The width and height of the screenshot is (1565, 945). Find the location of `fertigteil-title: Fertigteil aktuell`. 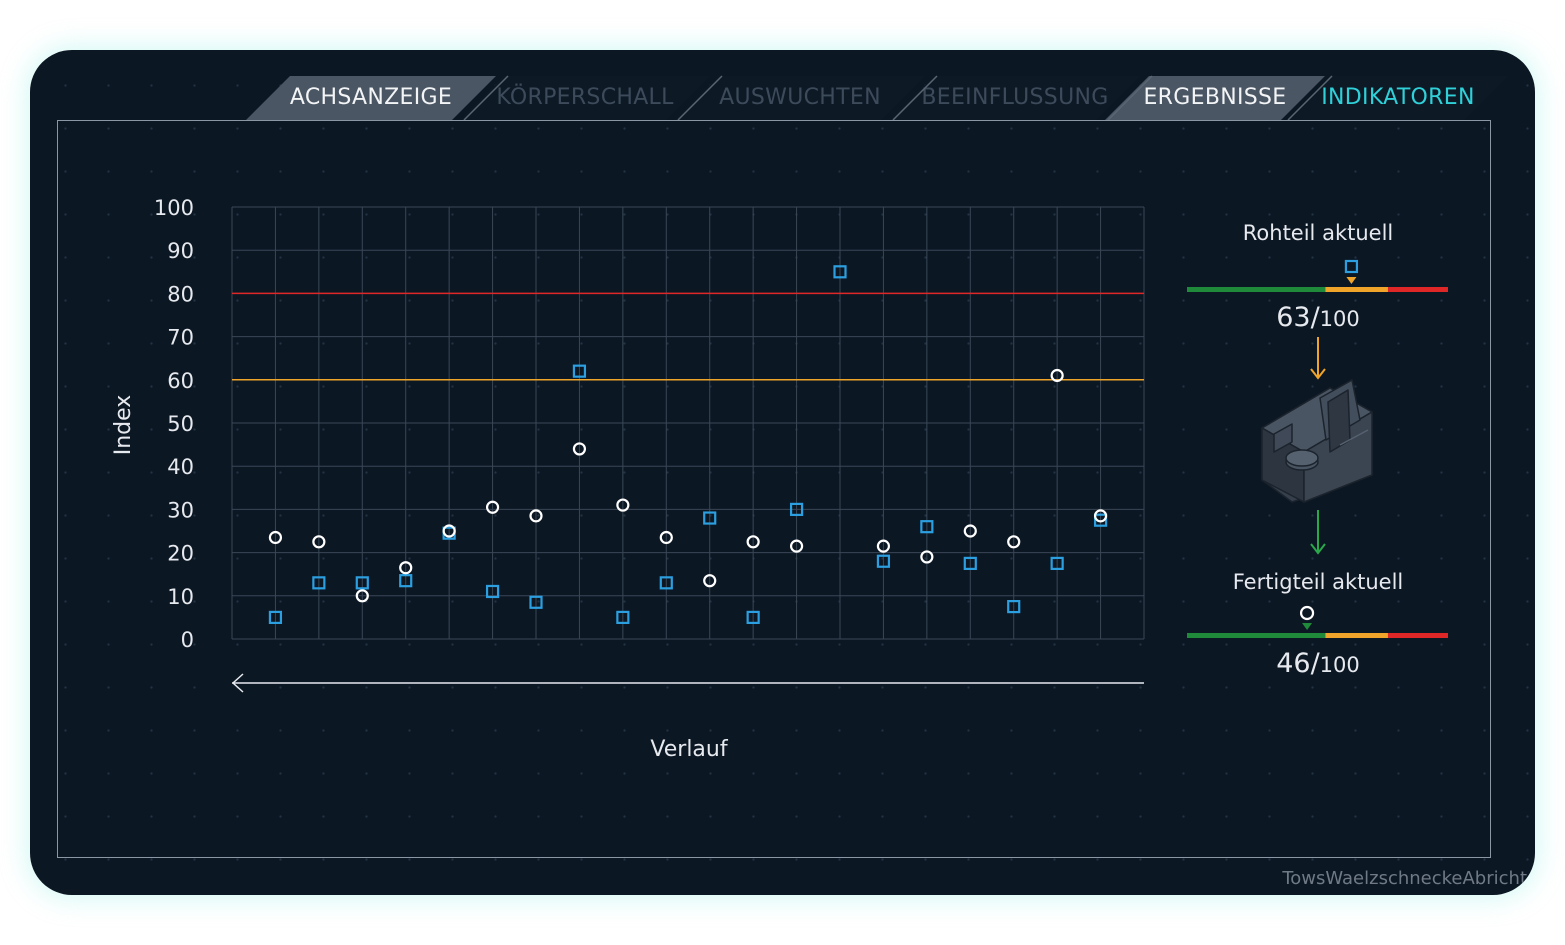

fertigteil-title: Fertigteil aktuell is located at coordinates (1318, 582).